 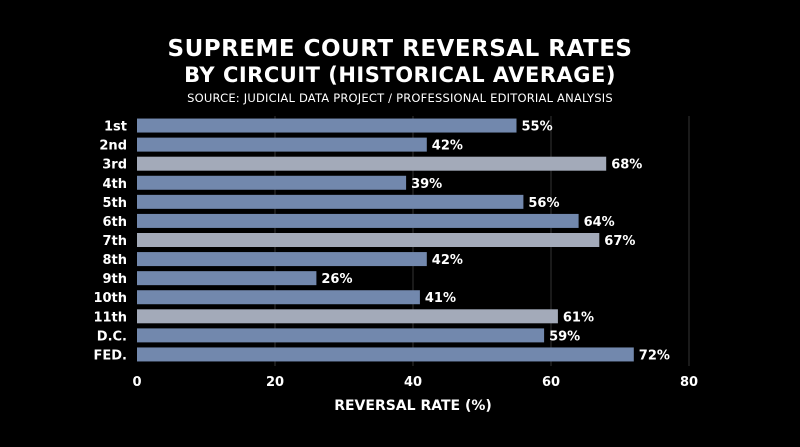 What do you see at coordinates (275, 382) in the screenshot?
I see `x-tick-label: 20` at bounding box center [275, 382].